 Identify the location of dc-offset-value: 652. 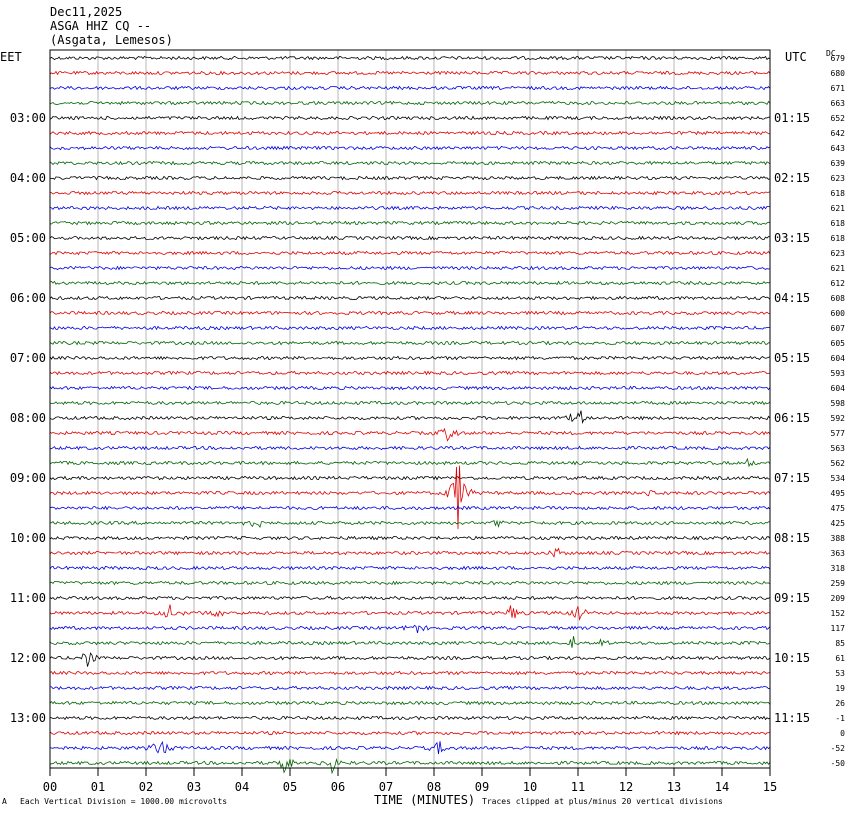
(838, 118).